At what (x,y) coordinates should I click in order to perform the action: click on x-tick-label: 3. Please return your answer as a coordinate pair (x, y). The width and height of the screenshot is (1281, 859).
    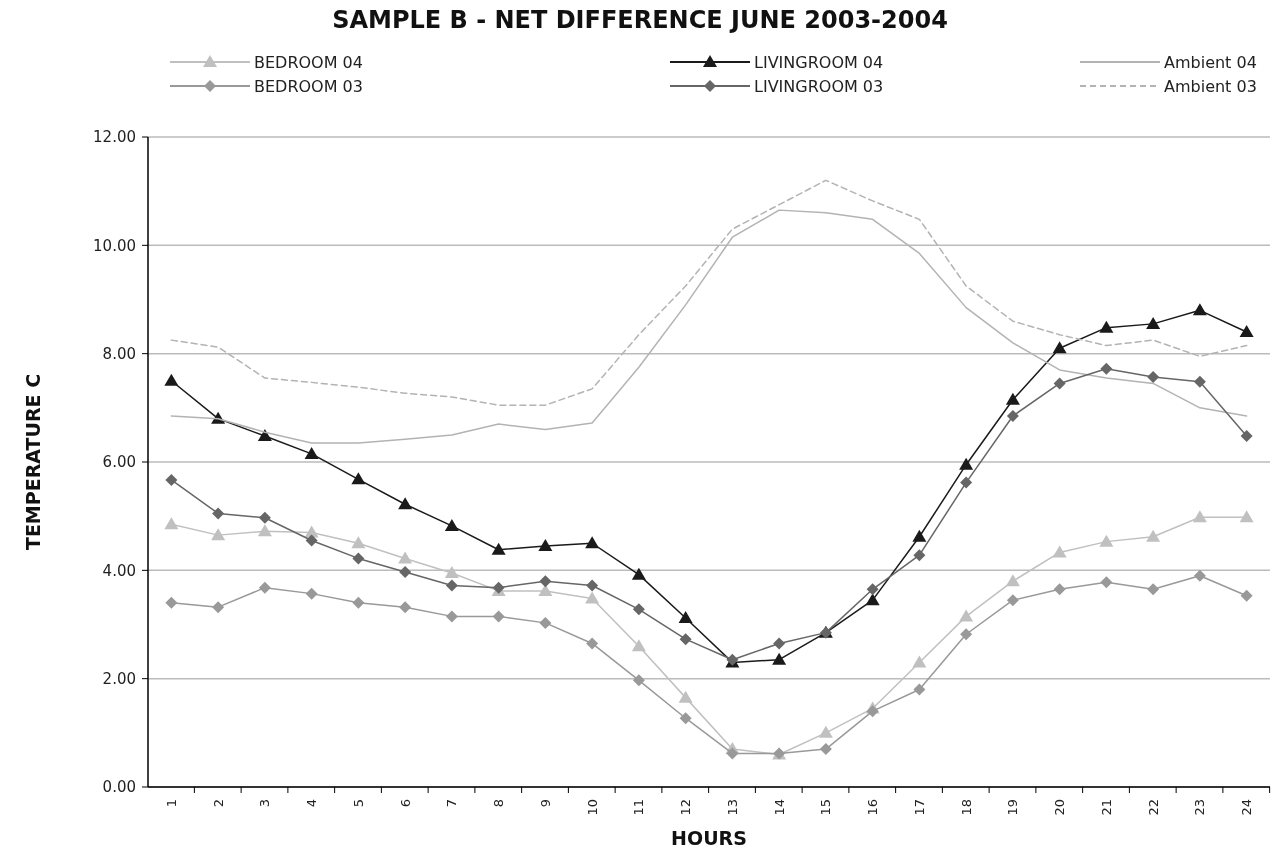
    Looking at the image, I should click on (265, 803).